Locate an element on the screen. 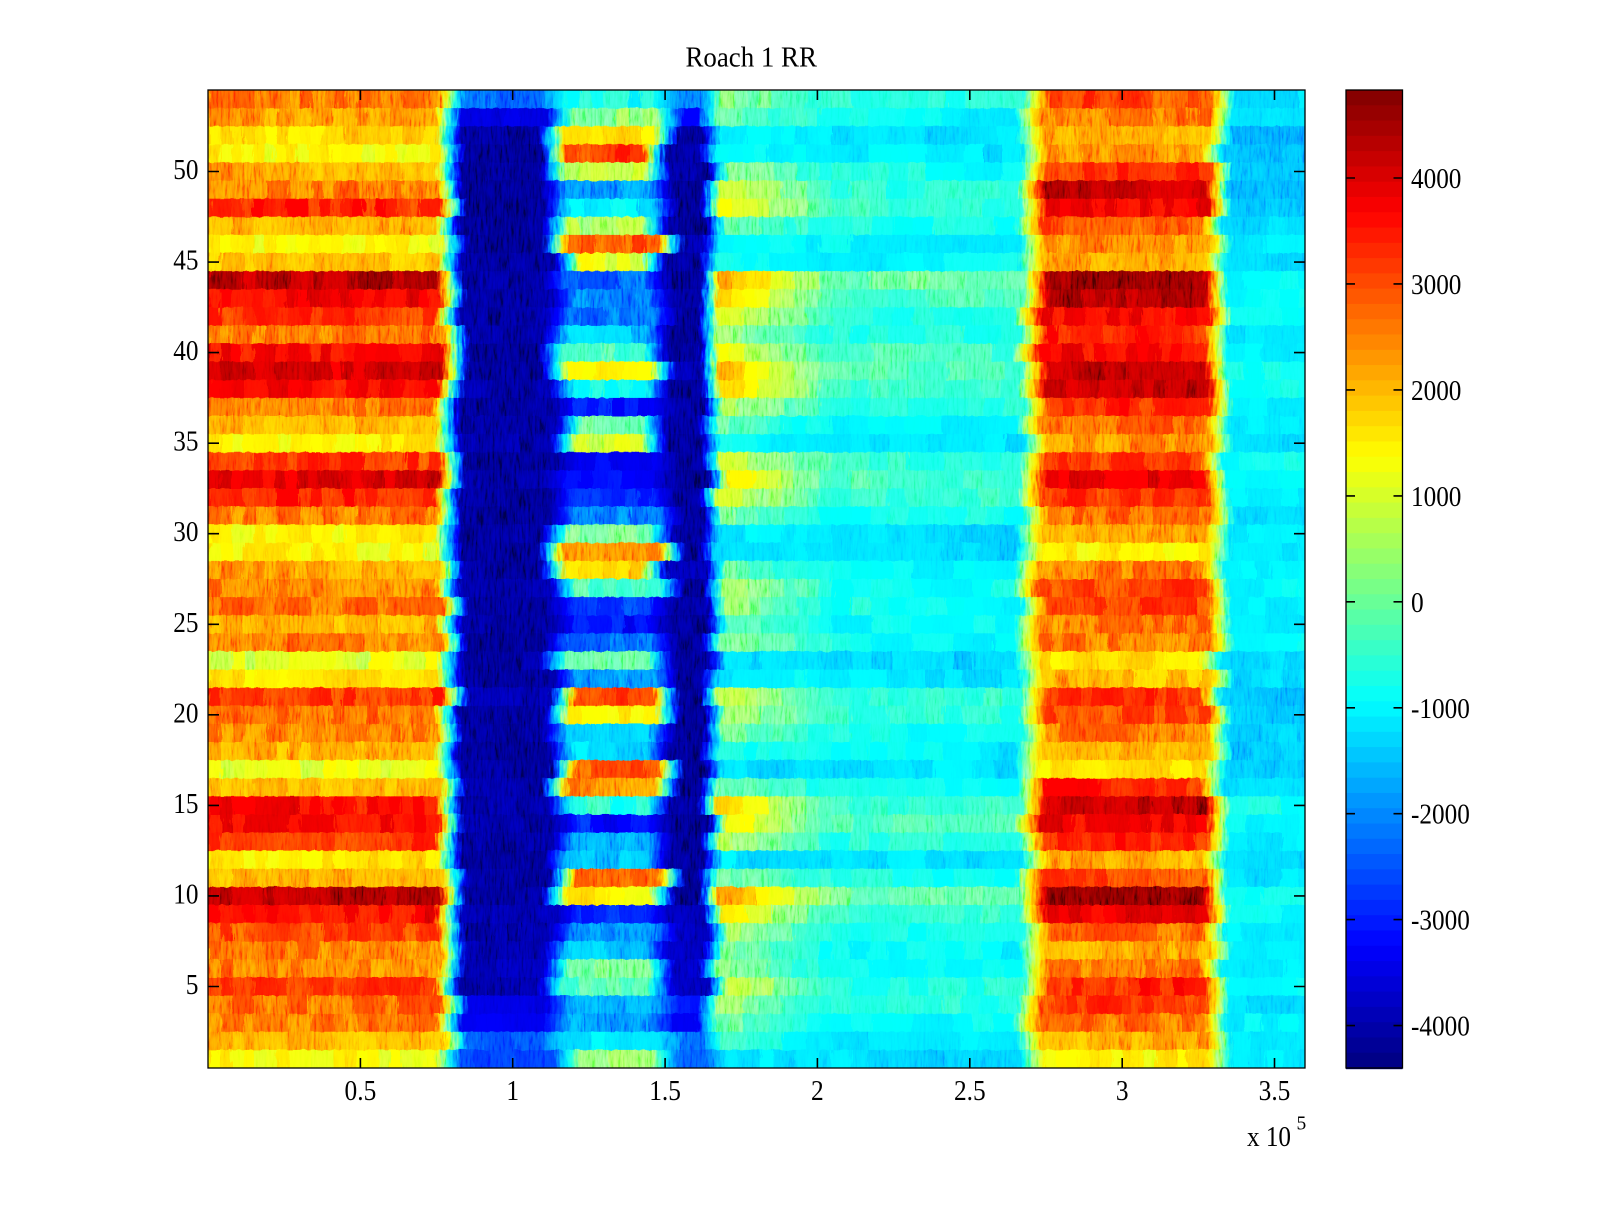  svg-text: 10 is located at coordinates (185, 894).